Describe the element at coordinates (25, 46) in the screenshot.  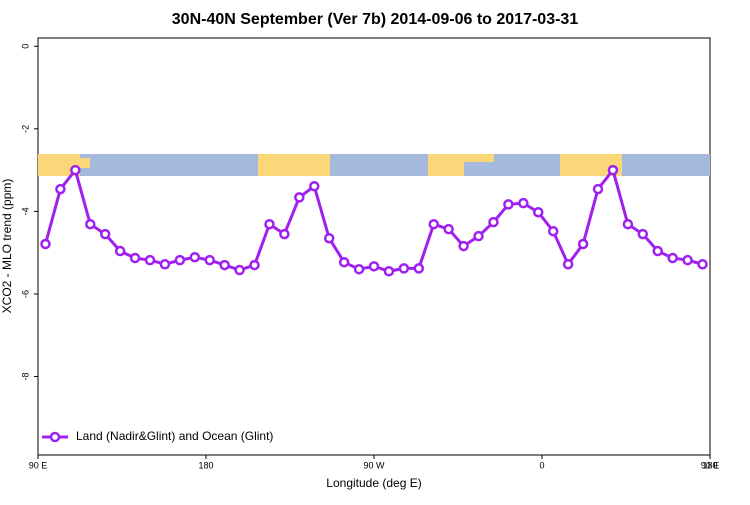
I see `y-tick-label: 0` at that location.